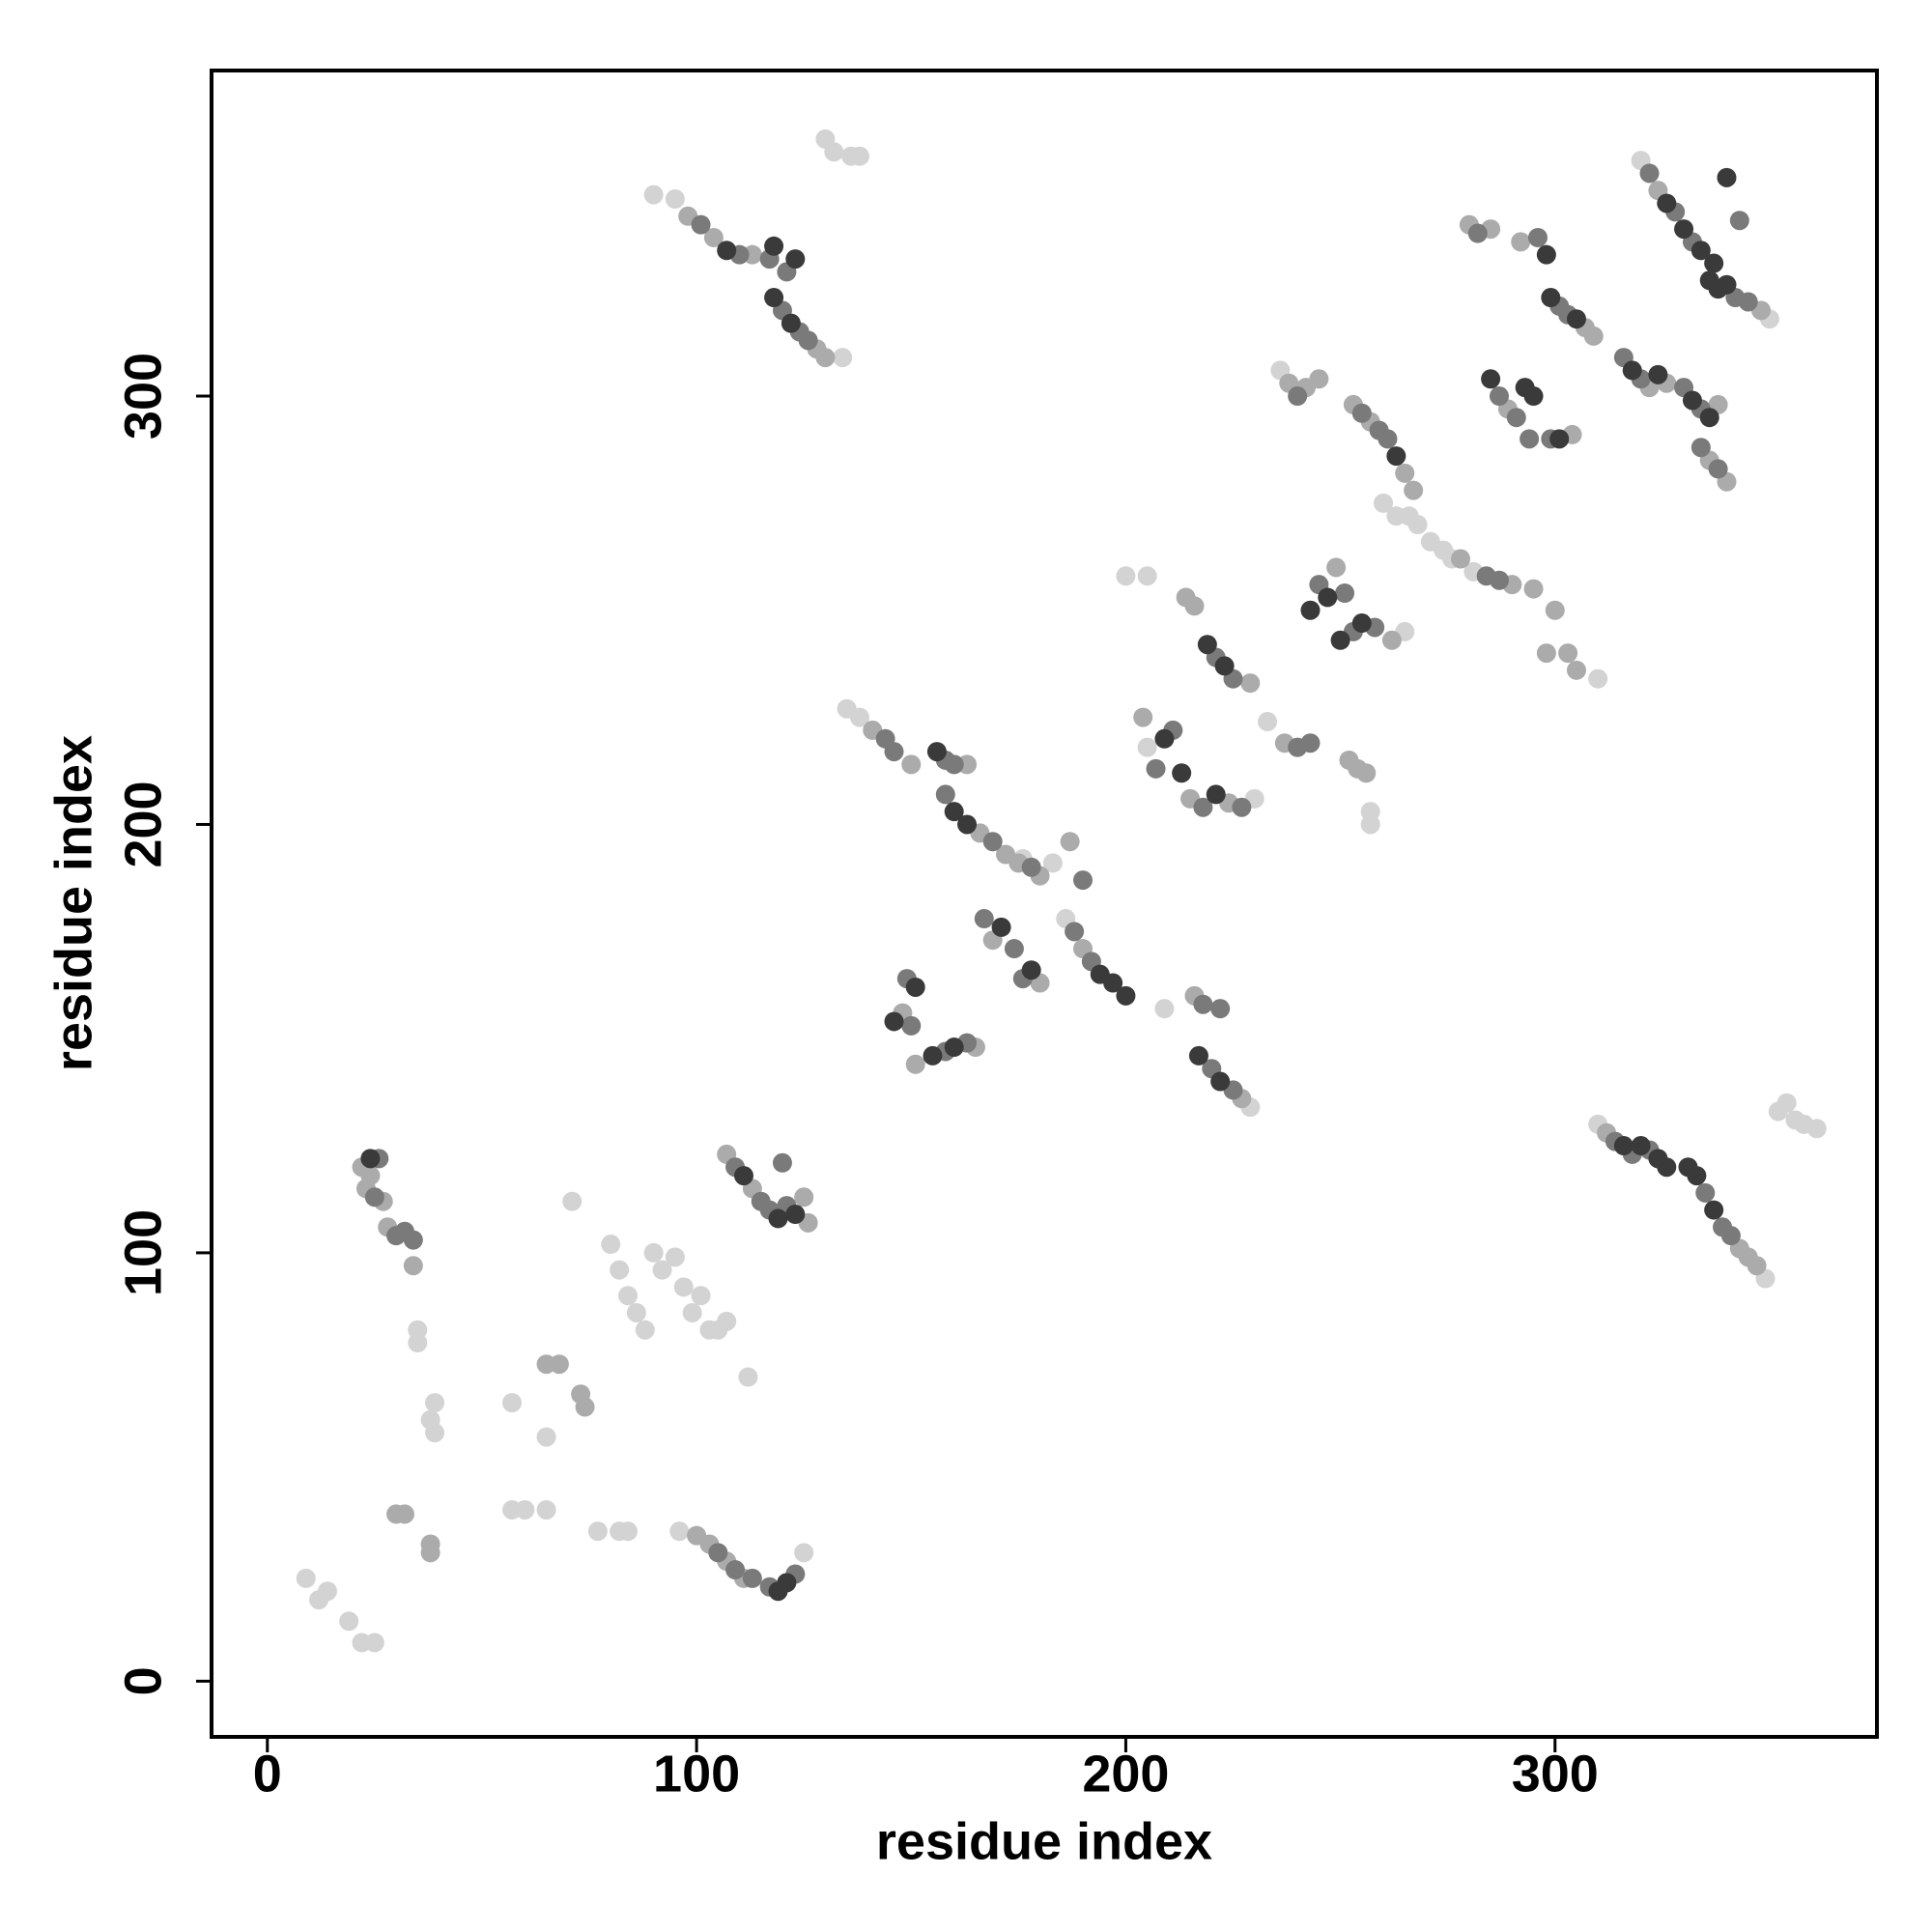 This screenshot has width=1932, height=1932. I want to click on x-tick-label: 300, so click(1555, 1774).